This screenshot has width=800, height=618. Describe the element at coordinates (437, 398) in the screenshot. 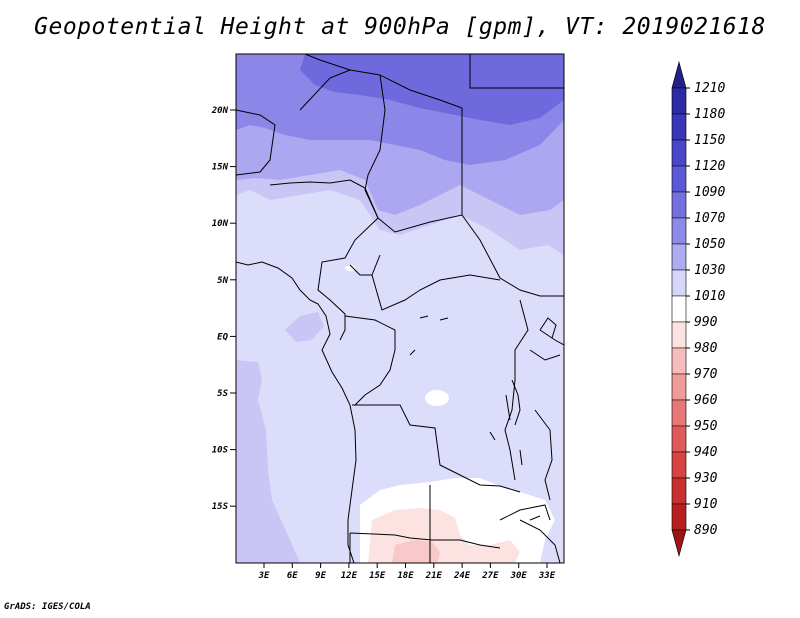

I see `fill-990-cell-a` at that location.